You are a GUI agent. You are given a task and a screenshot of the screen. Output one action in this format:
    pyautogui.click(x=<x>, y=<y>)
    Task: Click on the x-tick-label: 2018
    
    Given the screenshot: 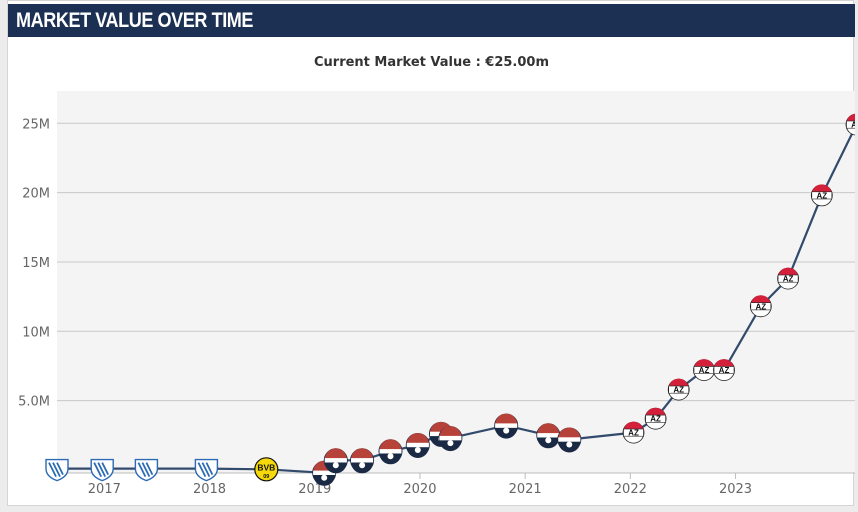 What is the action you would take?
    pyautogui.click(x=209, y=489)
    